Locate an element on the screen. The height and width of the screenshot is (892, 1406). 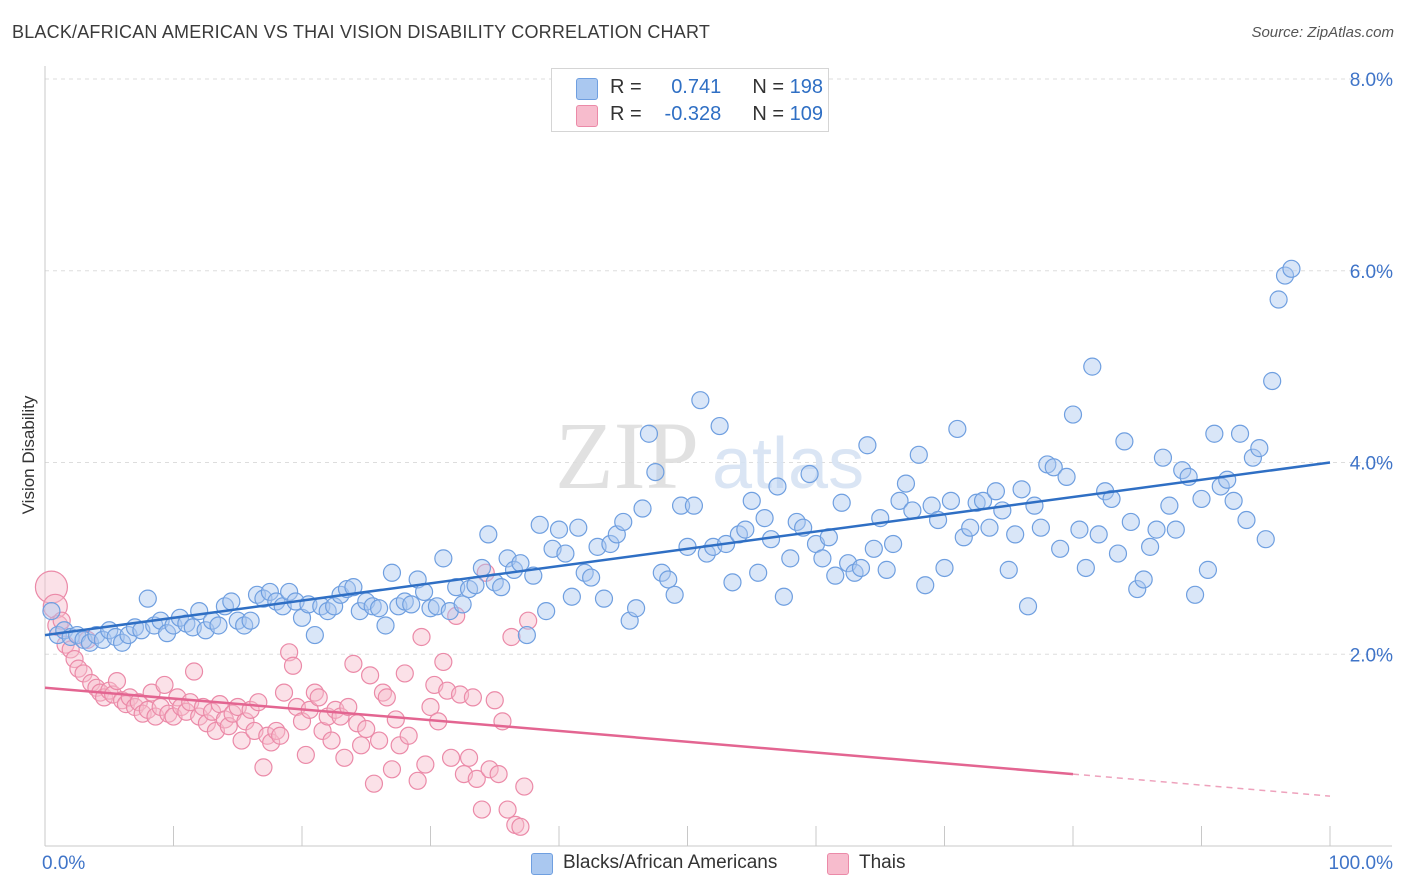
legend-swatch-thai is located at coordinates (587, 116).